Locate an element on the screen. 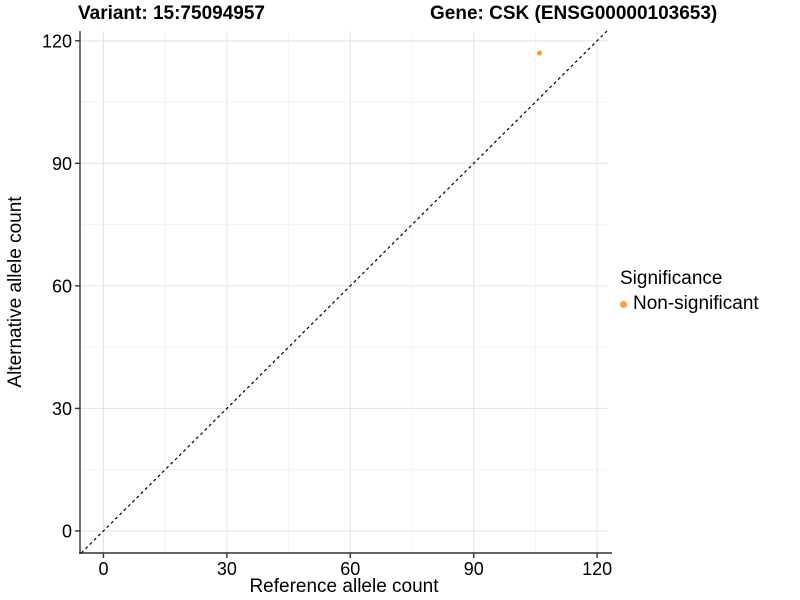 This screenshot has height=600, width=800. y-tick-label: 120 is located at coordinates (57, 41).